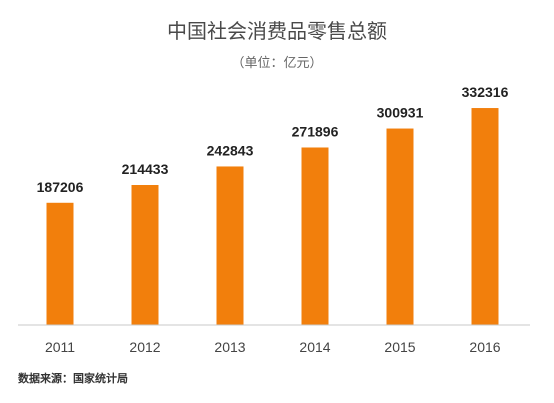 This screenshot has width=554, height=403. What do you see at coordinates (229, 347) in the screenshot?
I see `x-tick-label-2013: 2013` at bounding box center [229, 347].